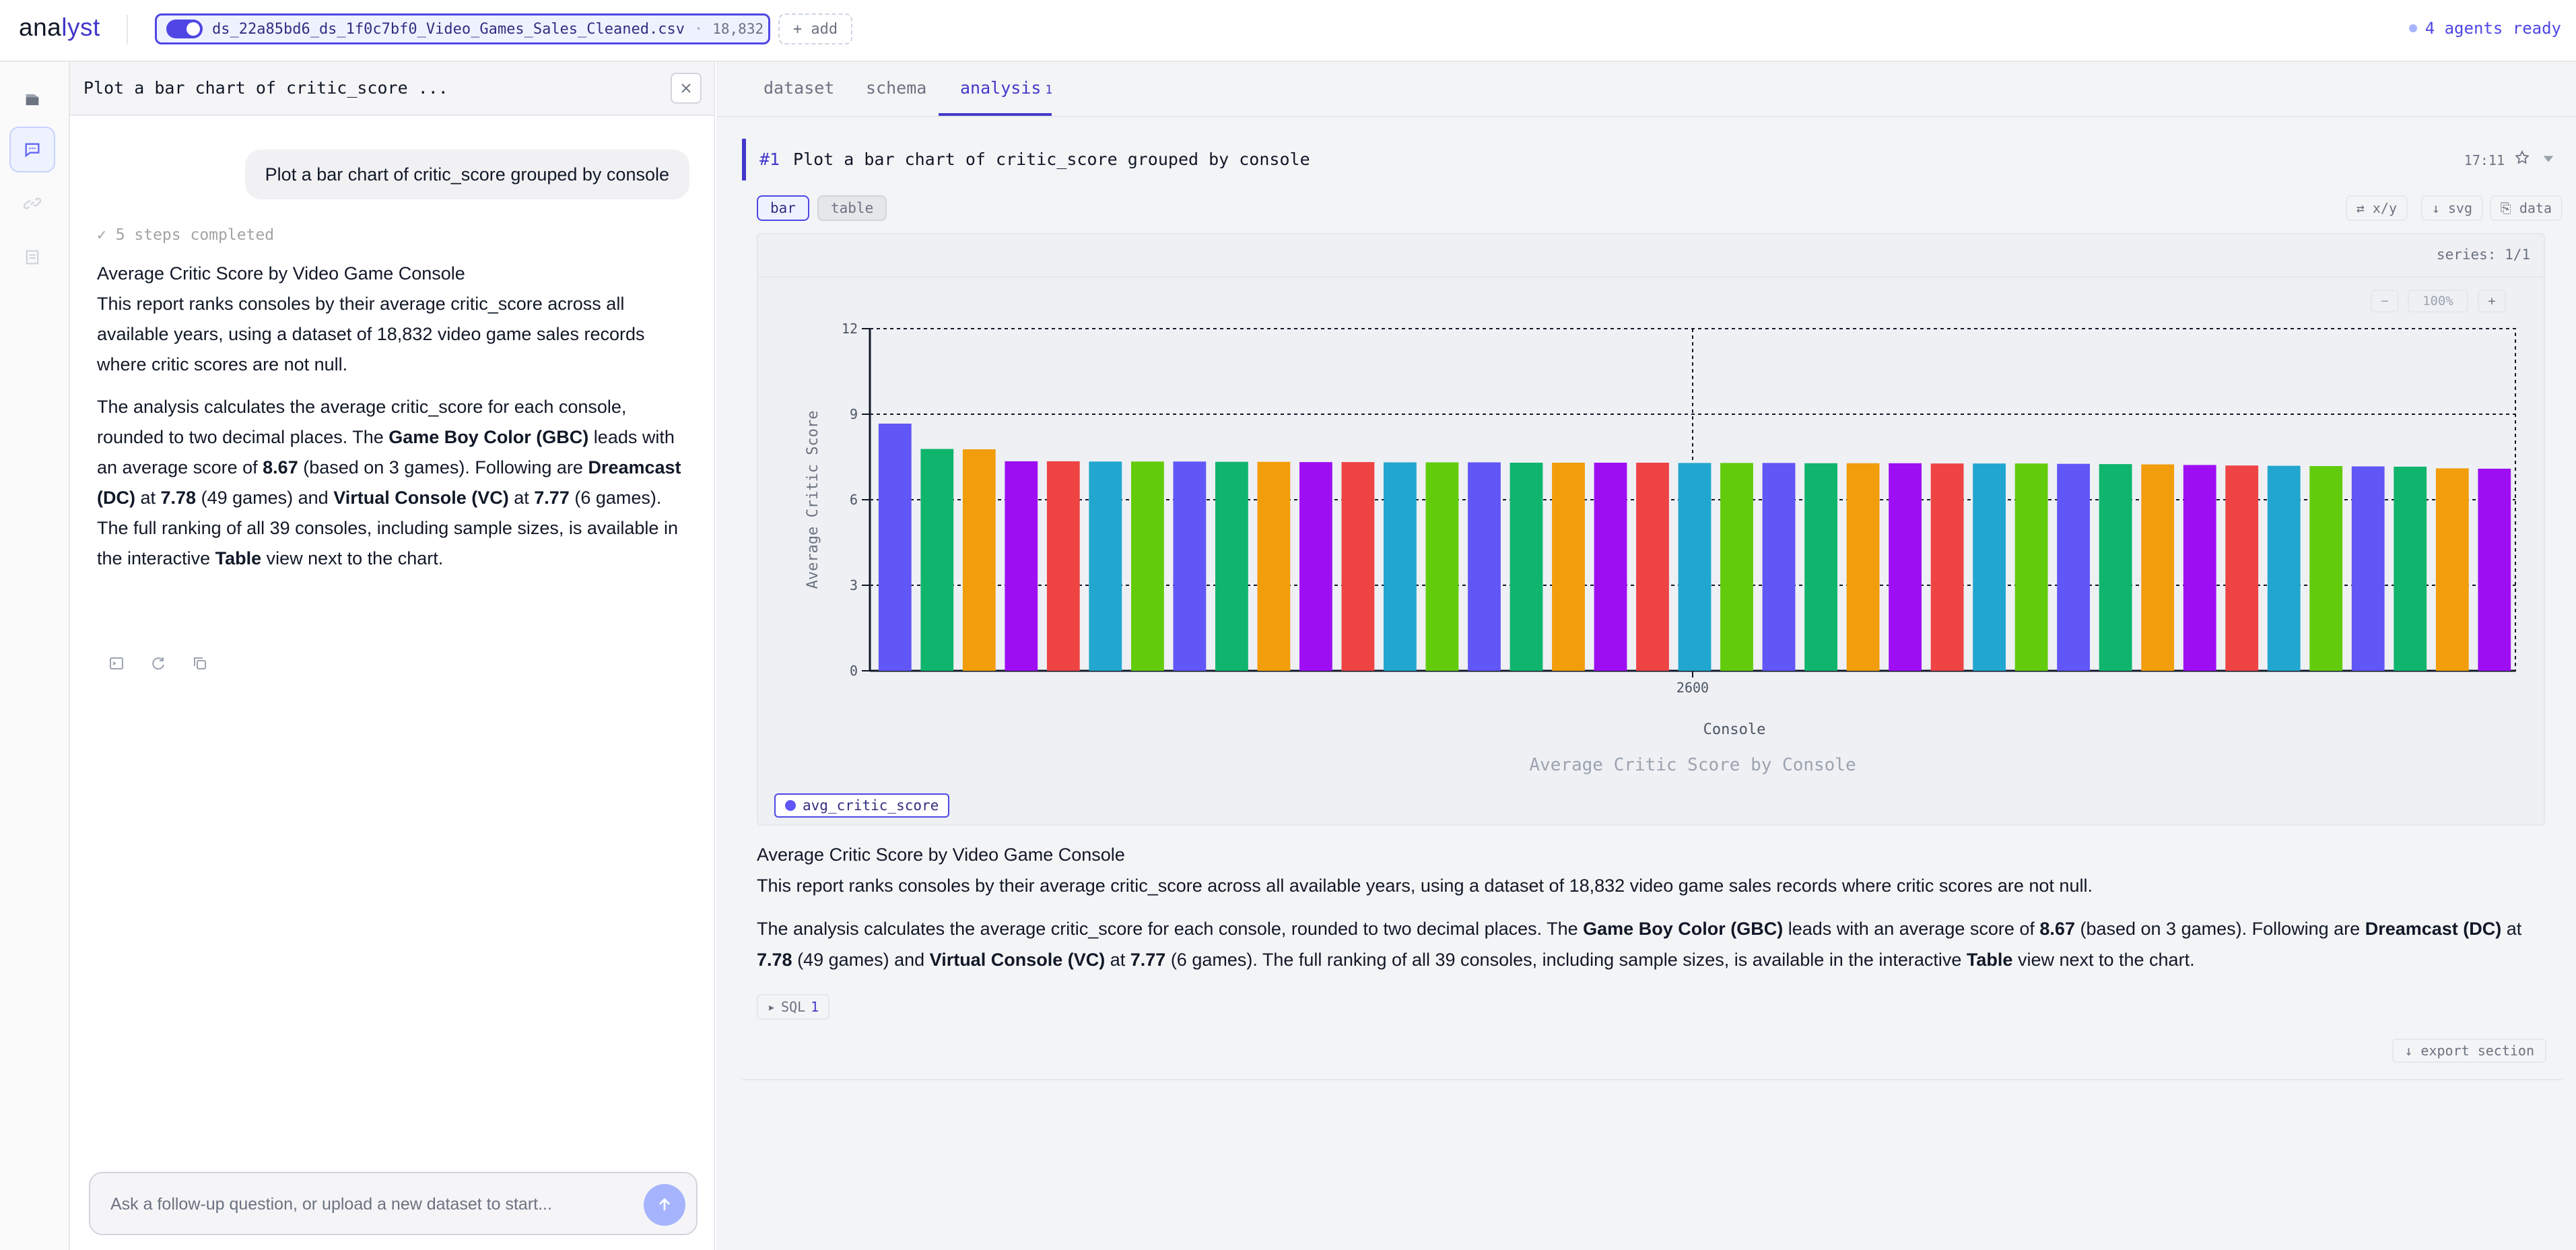 This screenshot has height=1250, width=2576. What do you see at coordinates (1651, 276) in the screenshot?
I see `chart-divider` at bounding box center [1651, 276].